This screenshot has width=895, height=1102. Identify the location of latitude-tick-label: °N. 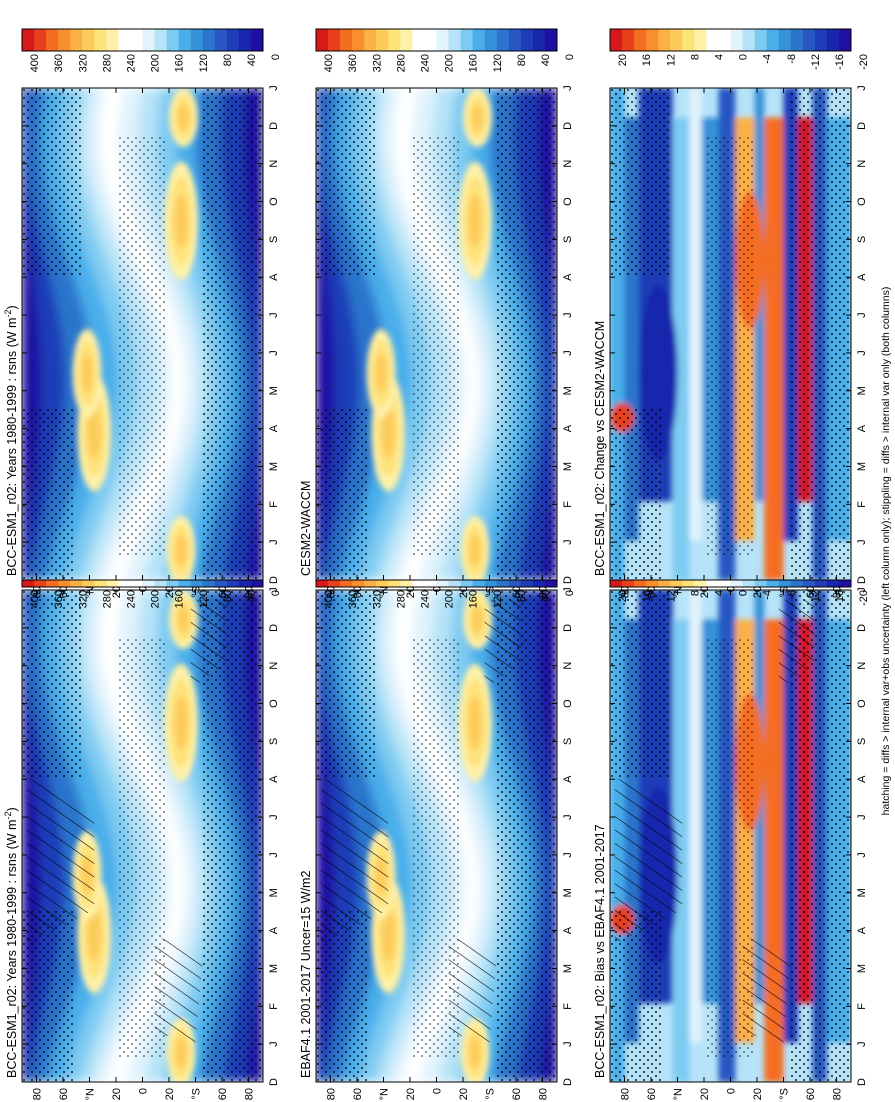
(384, 1094).